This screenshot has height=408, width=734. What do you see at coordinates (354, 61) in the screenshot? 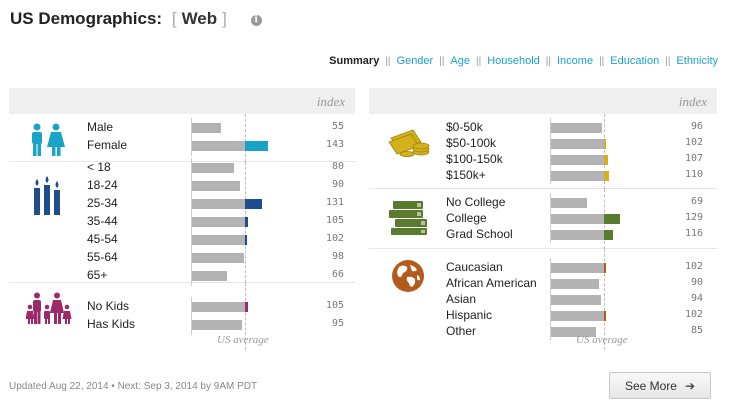
I see `tab-summary: Summary` at bounding box center [354, 61].